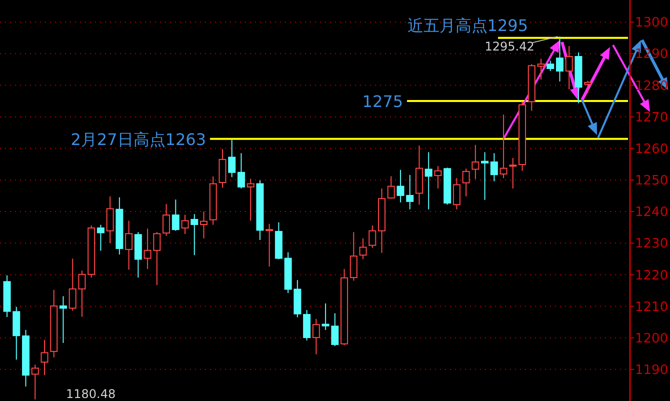 The image size is (670, 401). Describe the element at coordinates (651, 149) in the screenshot. I see `y-tick-label: 1260` at that location.